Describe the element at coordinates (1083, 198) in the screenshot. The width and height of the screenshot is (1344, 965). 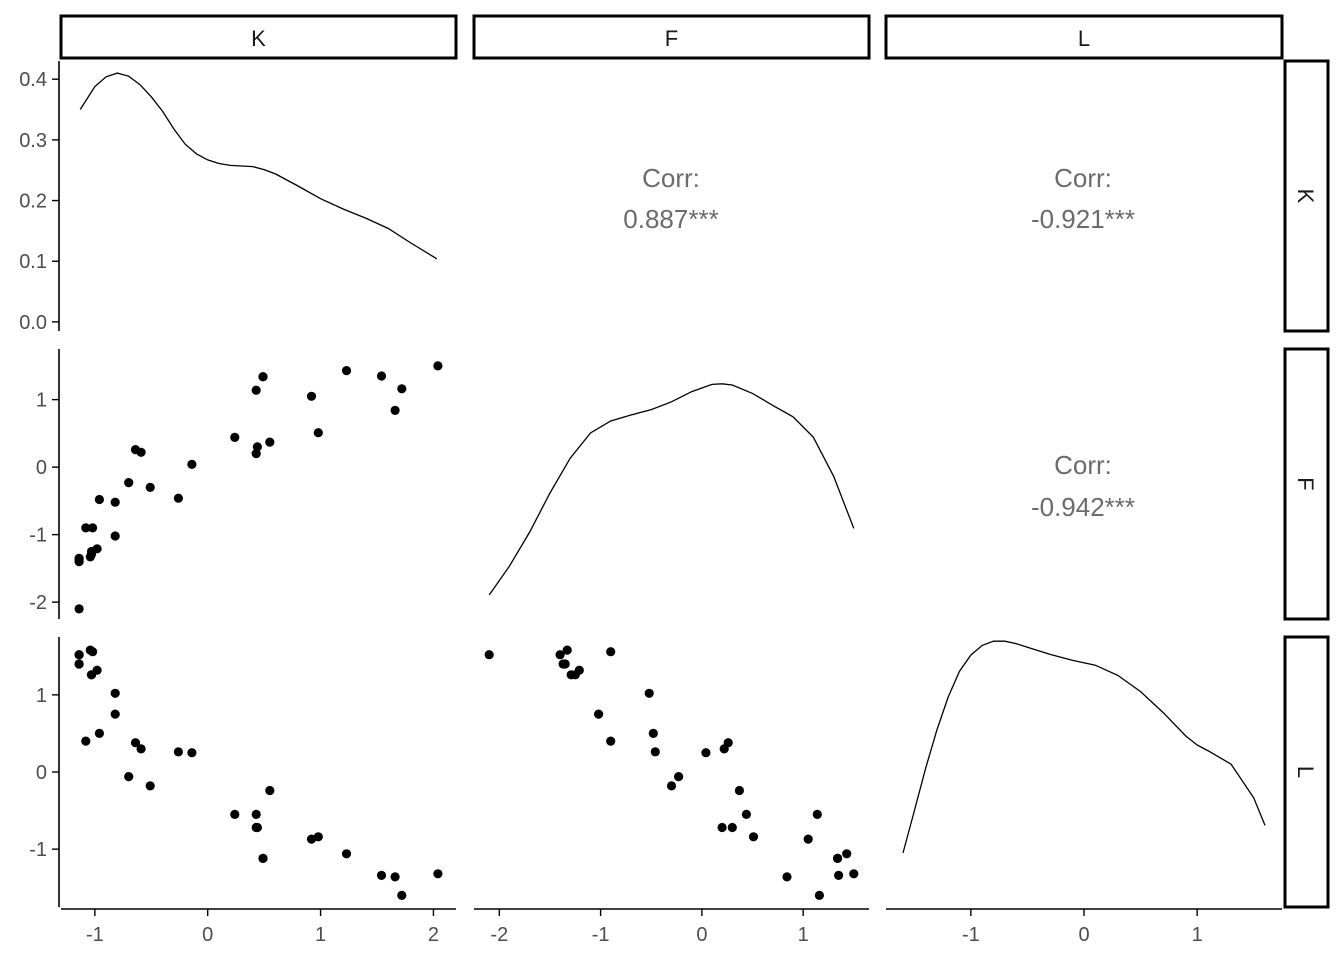
I see `corr-panel-k-l: Corr: -0.921***` at that location.